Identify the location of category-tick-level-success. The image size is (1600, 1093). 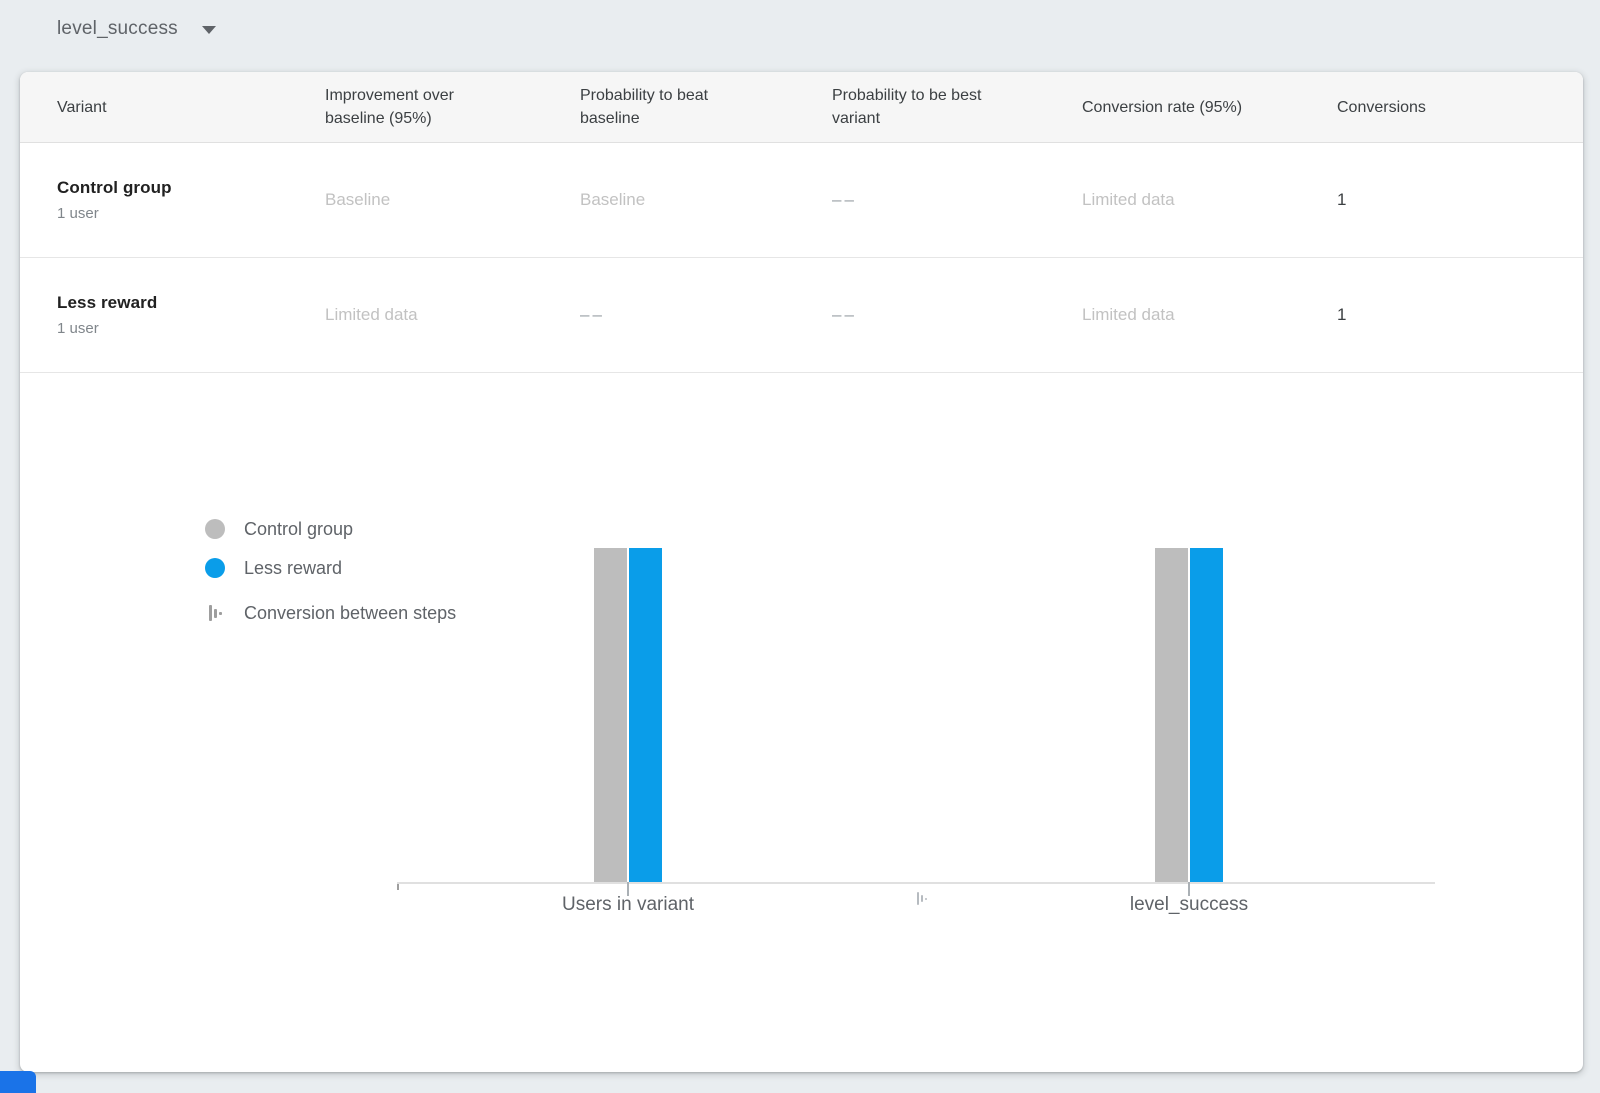
(1189, 889).